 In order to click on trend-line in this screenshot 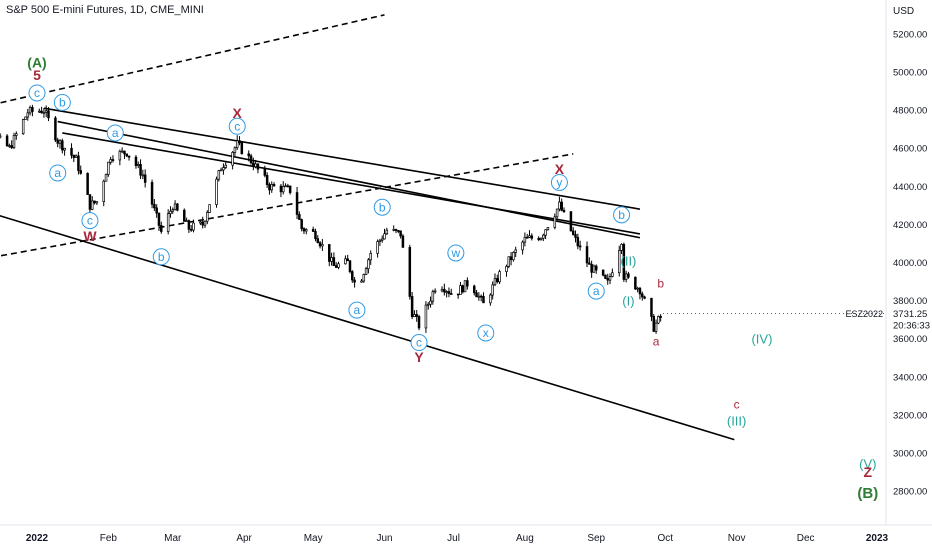, I will do `click(351, 183)`.